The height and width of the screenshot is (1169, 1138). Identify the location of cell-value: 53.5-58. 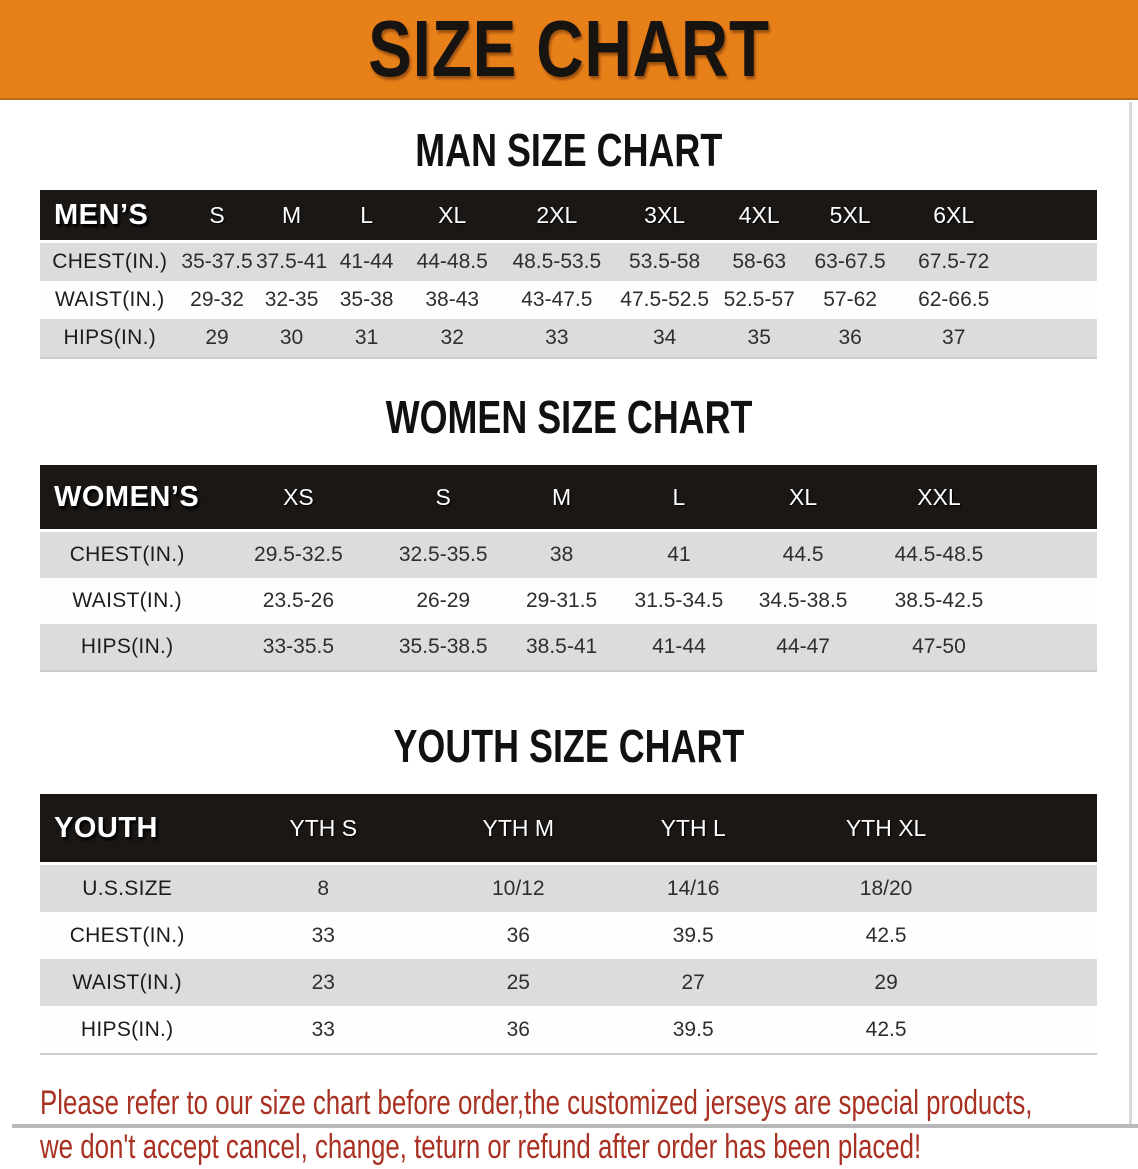
(665, 261).